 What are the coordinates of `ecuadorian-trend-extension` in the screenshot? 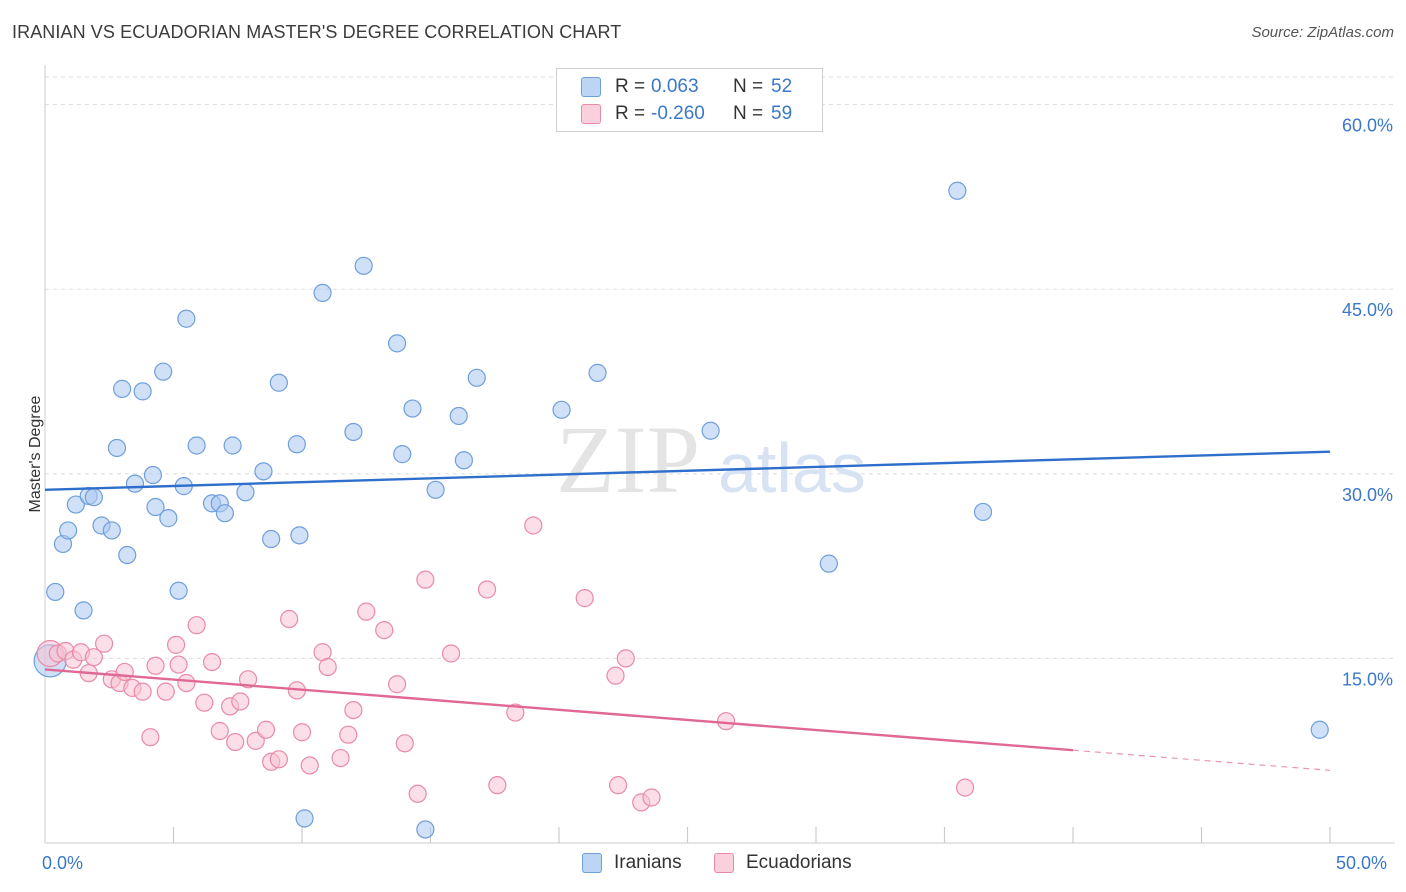 It's located at (1201, 760).